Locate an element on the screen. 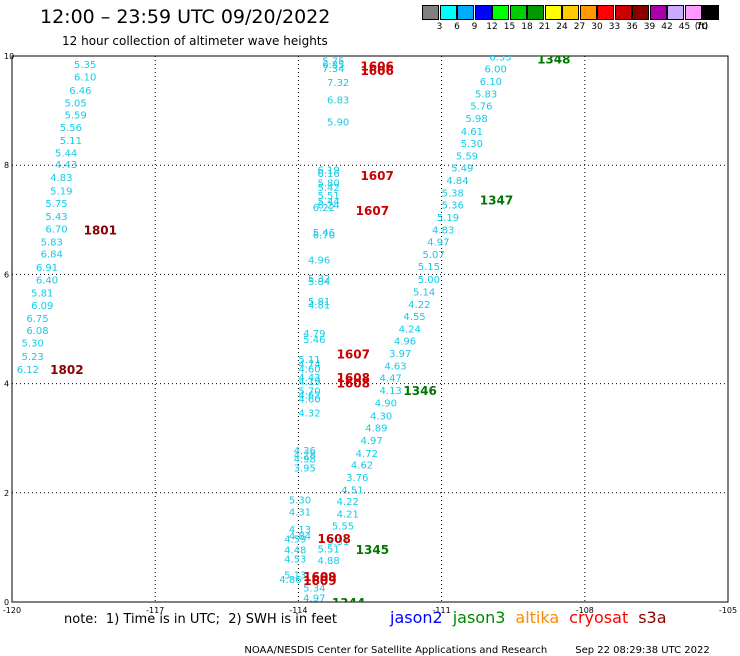 The width and height of the screenshot is (740, 656). color-scale-label: 3 is located at coordinates (439, 27).